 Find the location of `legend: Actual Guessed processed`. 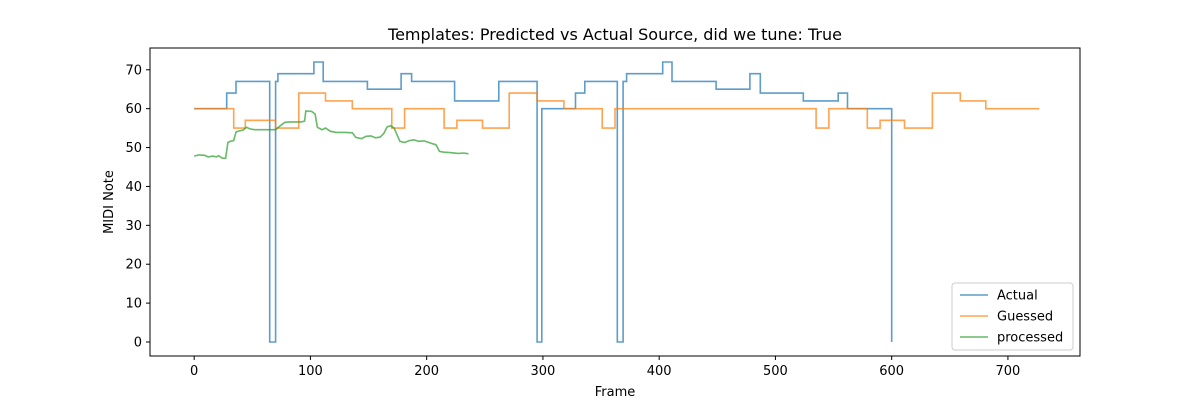

legend: Actual Guessed processed is located at coordinates (1012, 316).